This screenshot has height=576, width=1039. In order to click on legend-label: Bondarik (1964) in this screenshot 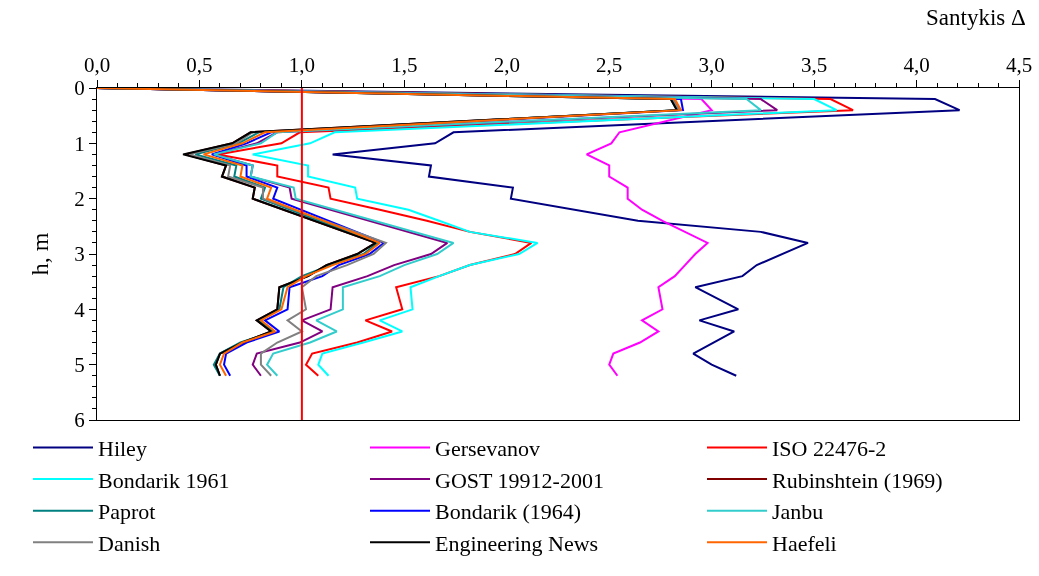, I will do `click(508, 512)`.